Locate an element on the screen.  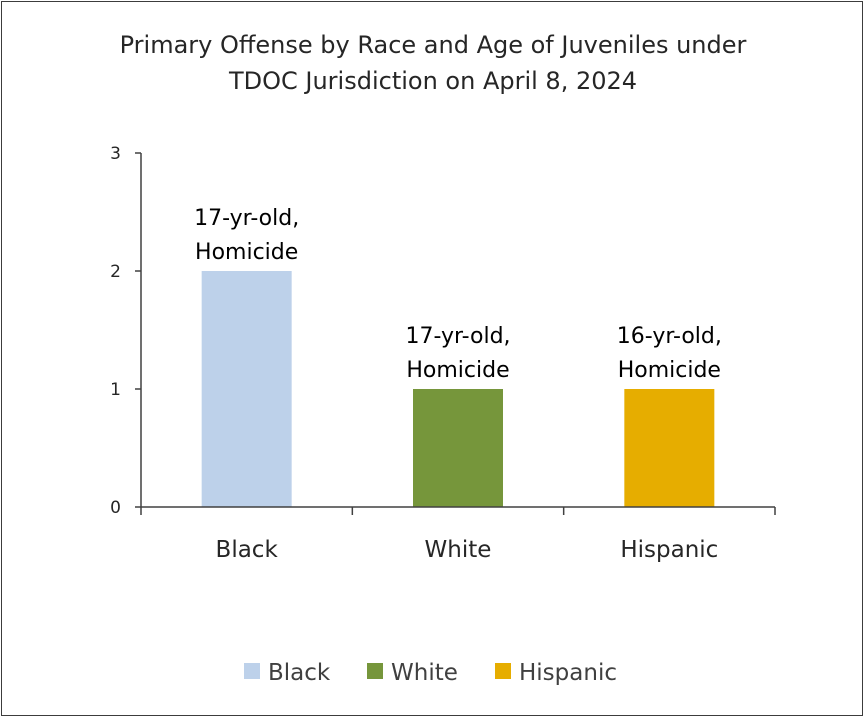
bar-white is located at coordinates (458, 448).